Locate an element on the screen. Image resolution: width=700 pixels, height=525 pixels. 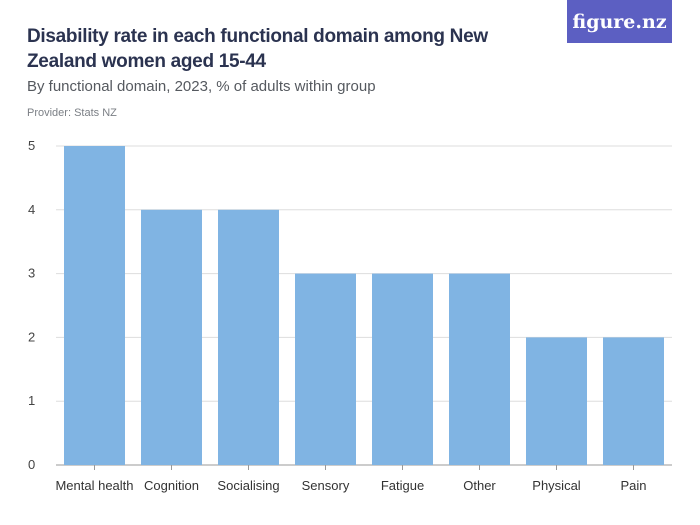
x-tick-label: Sensory is located at coordinates (326, 485).